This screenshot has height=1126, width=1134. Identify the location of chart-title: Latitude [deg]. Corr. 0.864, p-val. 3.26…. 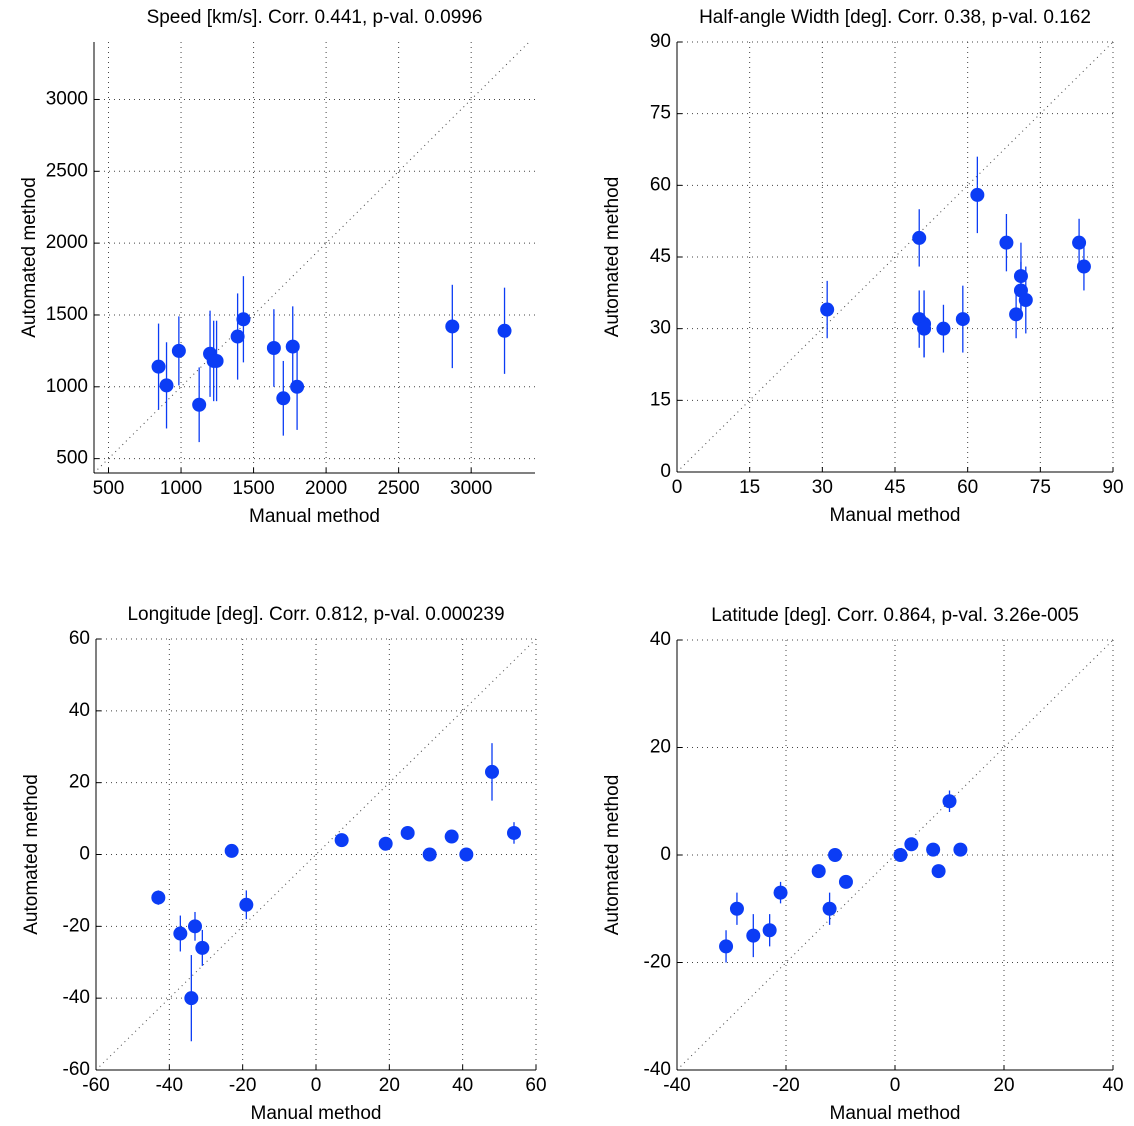
(895, 615).